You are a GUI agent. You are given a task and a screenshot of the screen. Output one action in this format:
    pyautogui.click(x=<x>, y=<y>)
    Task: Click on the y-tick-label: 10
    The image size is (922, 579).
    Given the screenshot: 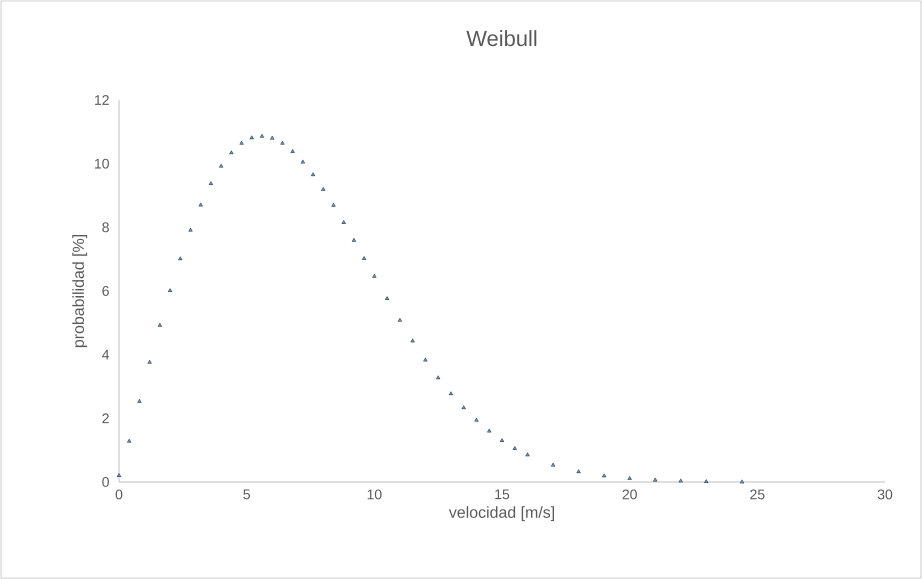 What is the action you would take?
    pyautogui.click(x=102, y=163)
    